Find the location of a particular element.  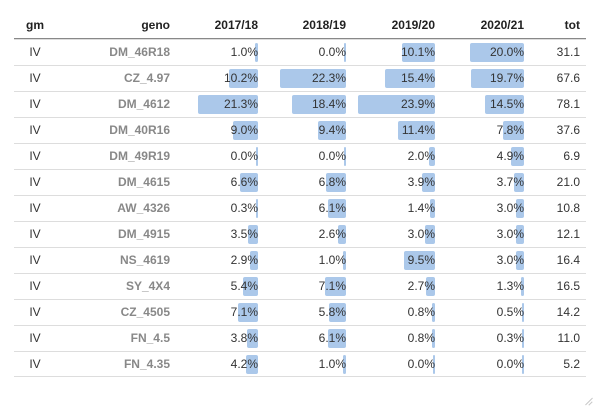

table-row: IV DM_49R19 0.0% 0.0% 2.0% 4.9% 6.9 is located at coordinates (300, 156).